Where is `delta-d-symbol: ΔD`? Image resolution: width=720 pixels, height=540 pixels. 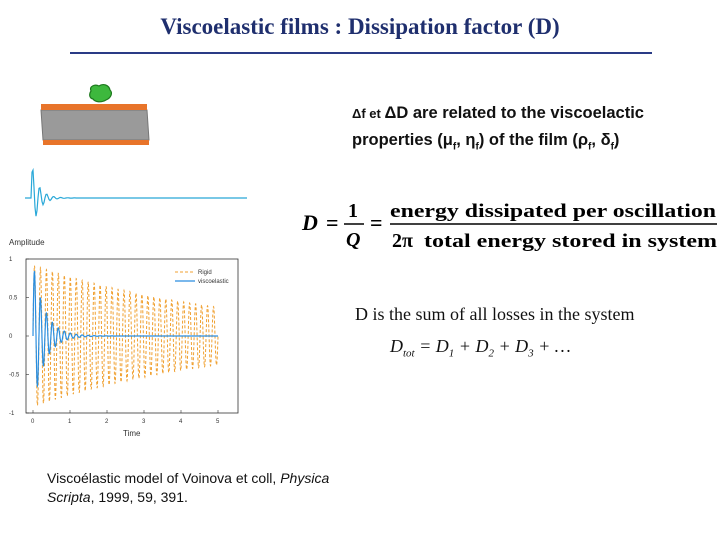 delta-d-symbol: ΔD is located at coordinates (396, 113).